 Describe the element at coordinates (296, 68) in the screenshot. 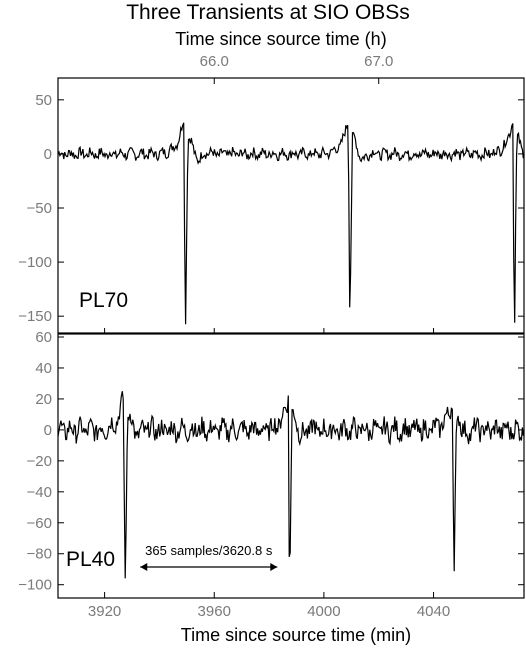

I see `top-axis-ticks: 66.0 67.0` at that location.